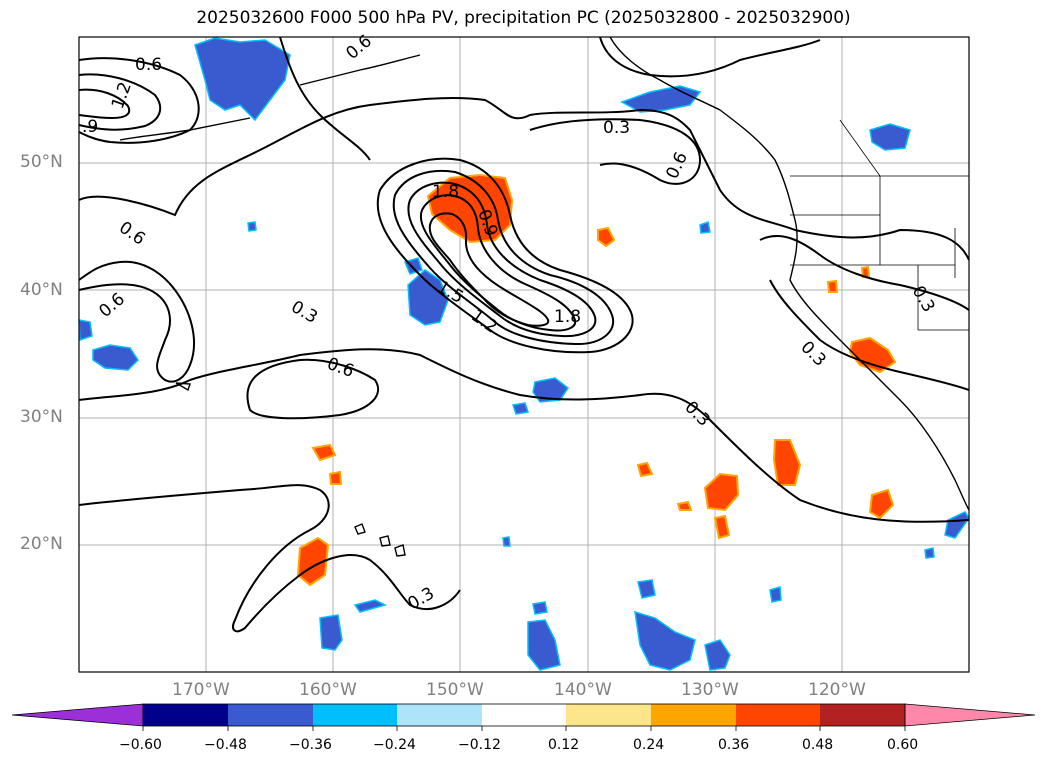 The height and width of the screenshot is (765, 1047). What do you see at coordinates (879, 225) in the screenshot?
I see `borders` at bounding box center [879, 225].